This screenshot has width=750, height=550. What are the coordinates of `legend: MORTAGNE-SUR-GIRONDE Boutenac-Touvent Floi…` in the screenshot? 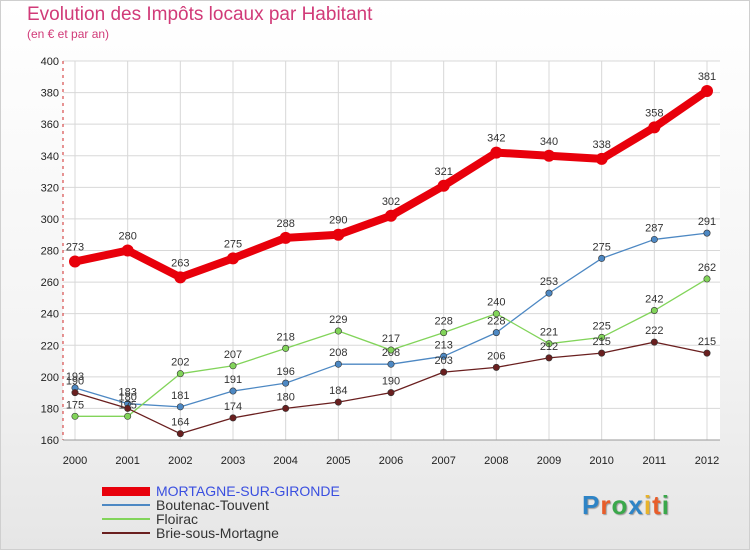 It's located at (221, 512).